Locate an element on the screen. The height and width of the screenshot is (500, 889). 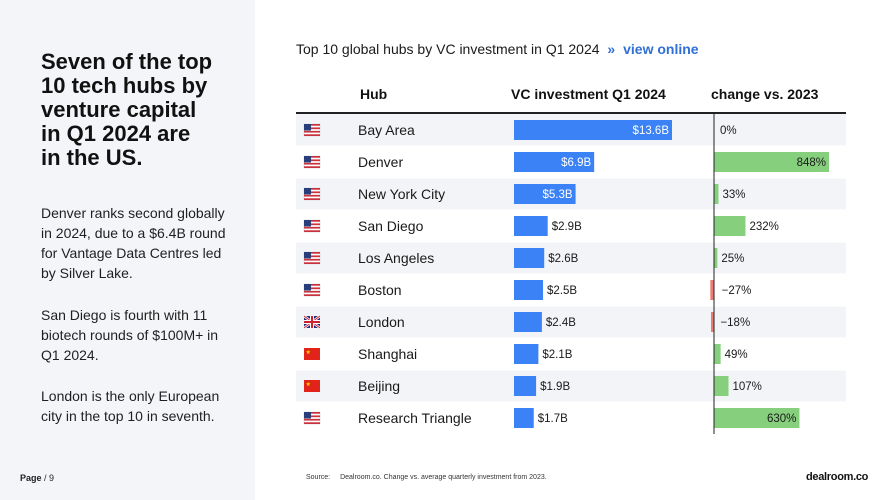
flag-beijing is located at coordinates (312, 386).